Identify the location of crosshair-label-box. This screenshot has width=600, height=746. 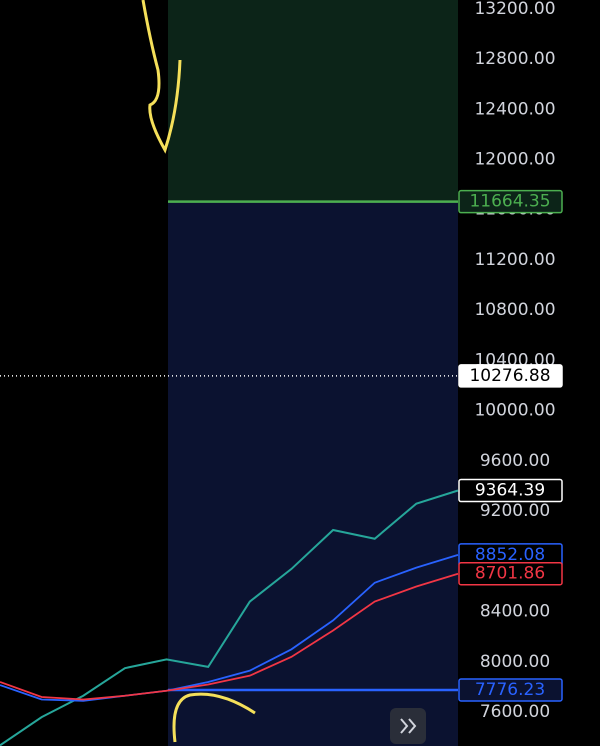
(510, 376).